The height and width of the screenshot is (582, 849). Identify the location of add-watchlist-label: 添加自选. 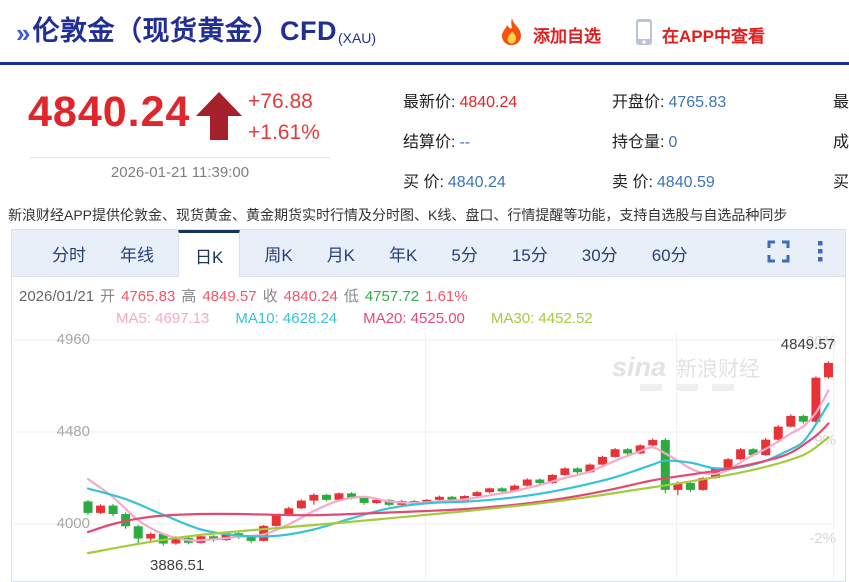
(567, 36).